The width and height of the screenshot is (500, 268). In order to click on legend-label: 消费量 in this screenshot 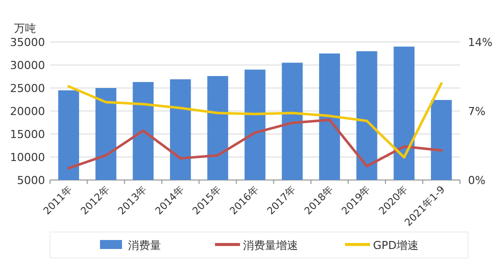, I will do `click(144, 245)`.